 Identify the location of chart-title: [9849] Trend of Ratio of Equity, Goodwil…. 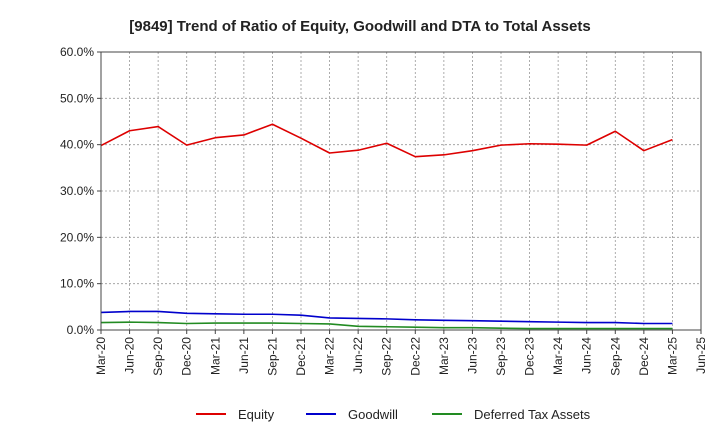
(359, 26).